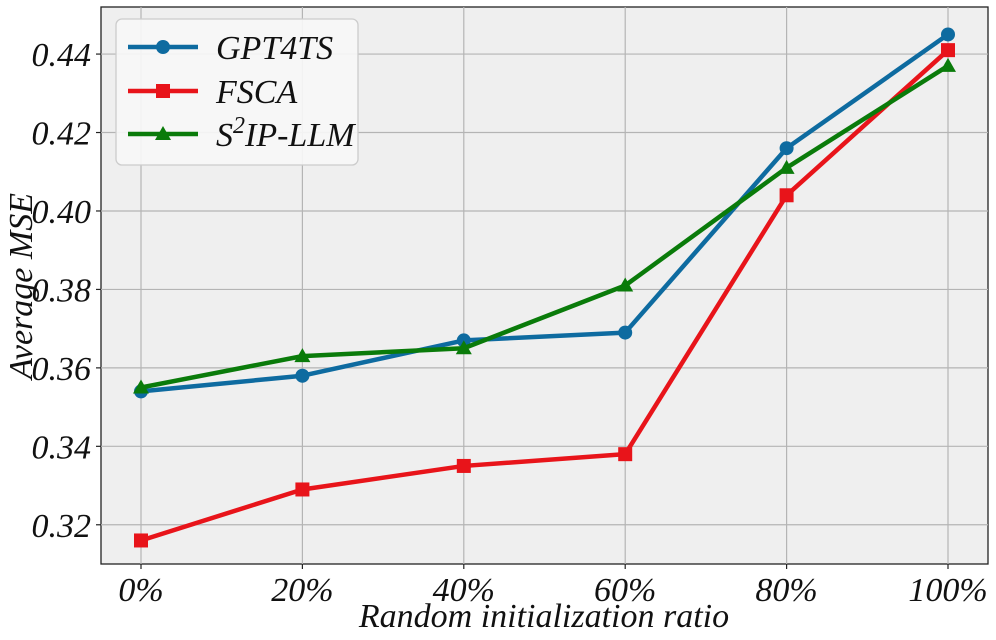 Image resolution: width=996 pixels, height=640 pixels. I want to click on y-tick-label: 0.36, so click(62, 369).